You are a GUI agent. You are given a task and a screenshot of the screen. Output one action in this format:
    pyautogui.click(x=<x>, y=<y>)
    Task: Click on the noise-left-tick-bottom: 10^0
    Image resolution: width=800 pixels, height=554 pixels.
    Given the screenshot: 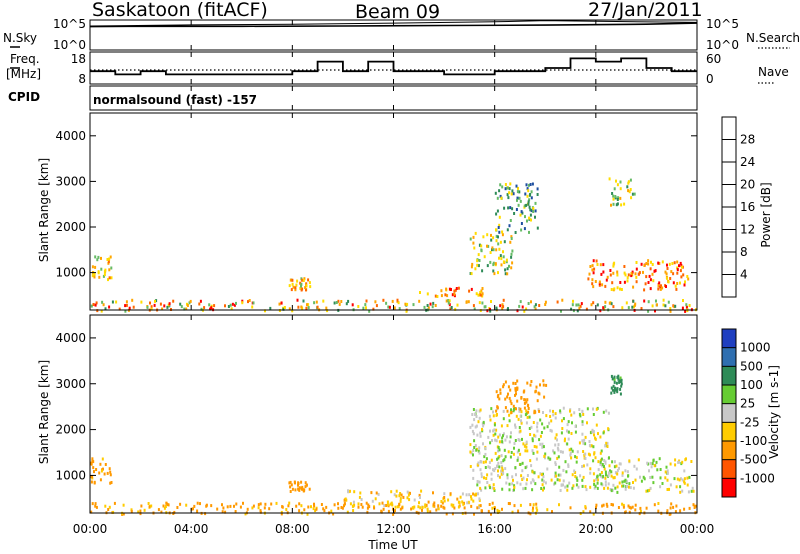 What is the action you would take?
    pyautogui.click(x=69, y=45)
    